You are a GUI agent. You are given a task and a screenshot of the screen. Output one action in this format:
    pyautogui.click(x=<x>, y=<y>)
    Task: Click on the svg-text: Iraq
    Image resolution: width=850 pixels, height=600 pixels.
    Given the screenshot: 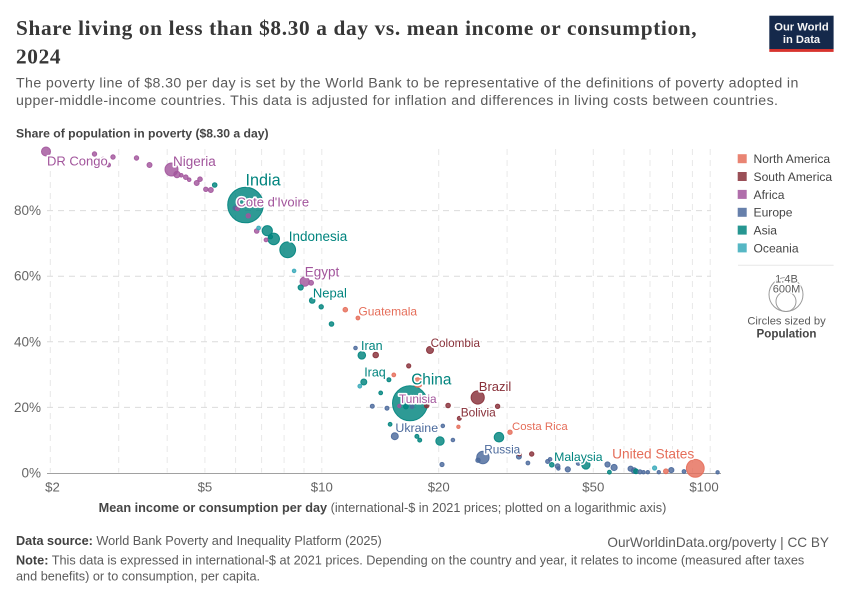 What is the action you would take?
    pyautogui.click(x=375, y=373)
    